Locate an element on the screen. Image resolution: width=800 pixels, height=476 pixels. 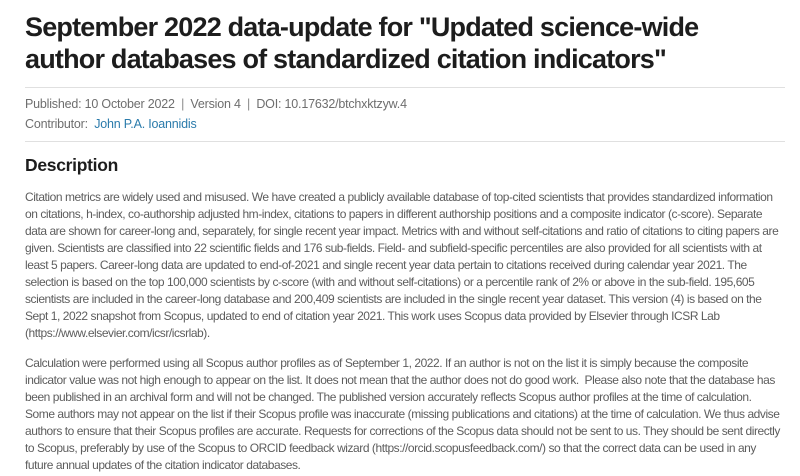
published-date: 10 October 2022 is located at coordinates (129, 104).